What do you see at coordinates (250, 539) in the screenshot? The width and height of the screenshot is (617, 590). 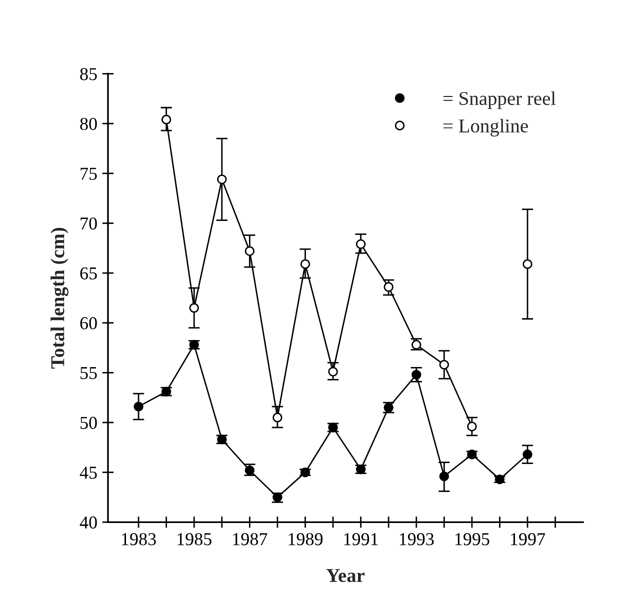 I see `x-tick-label: 1987` at bounding box center [250, 539].